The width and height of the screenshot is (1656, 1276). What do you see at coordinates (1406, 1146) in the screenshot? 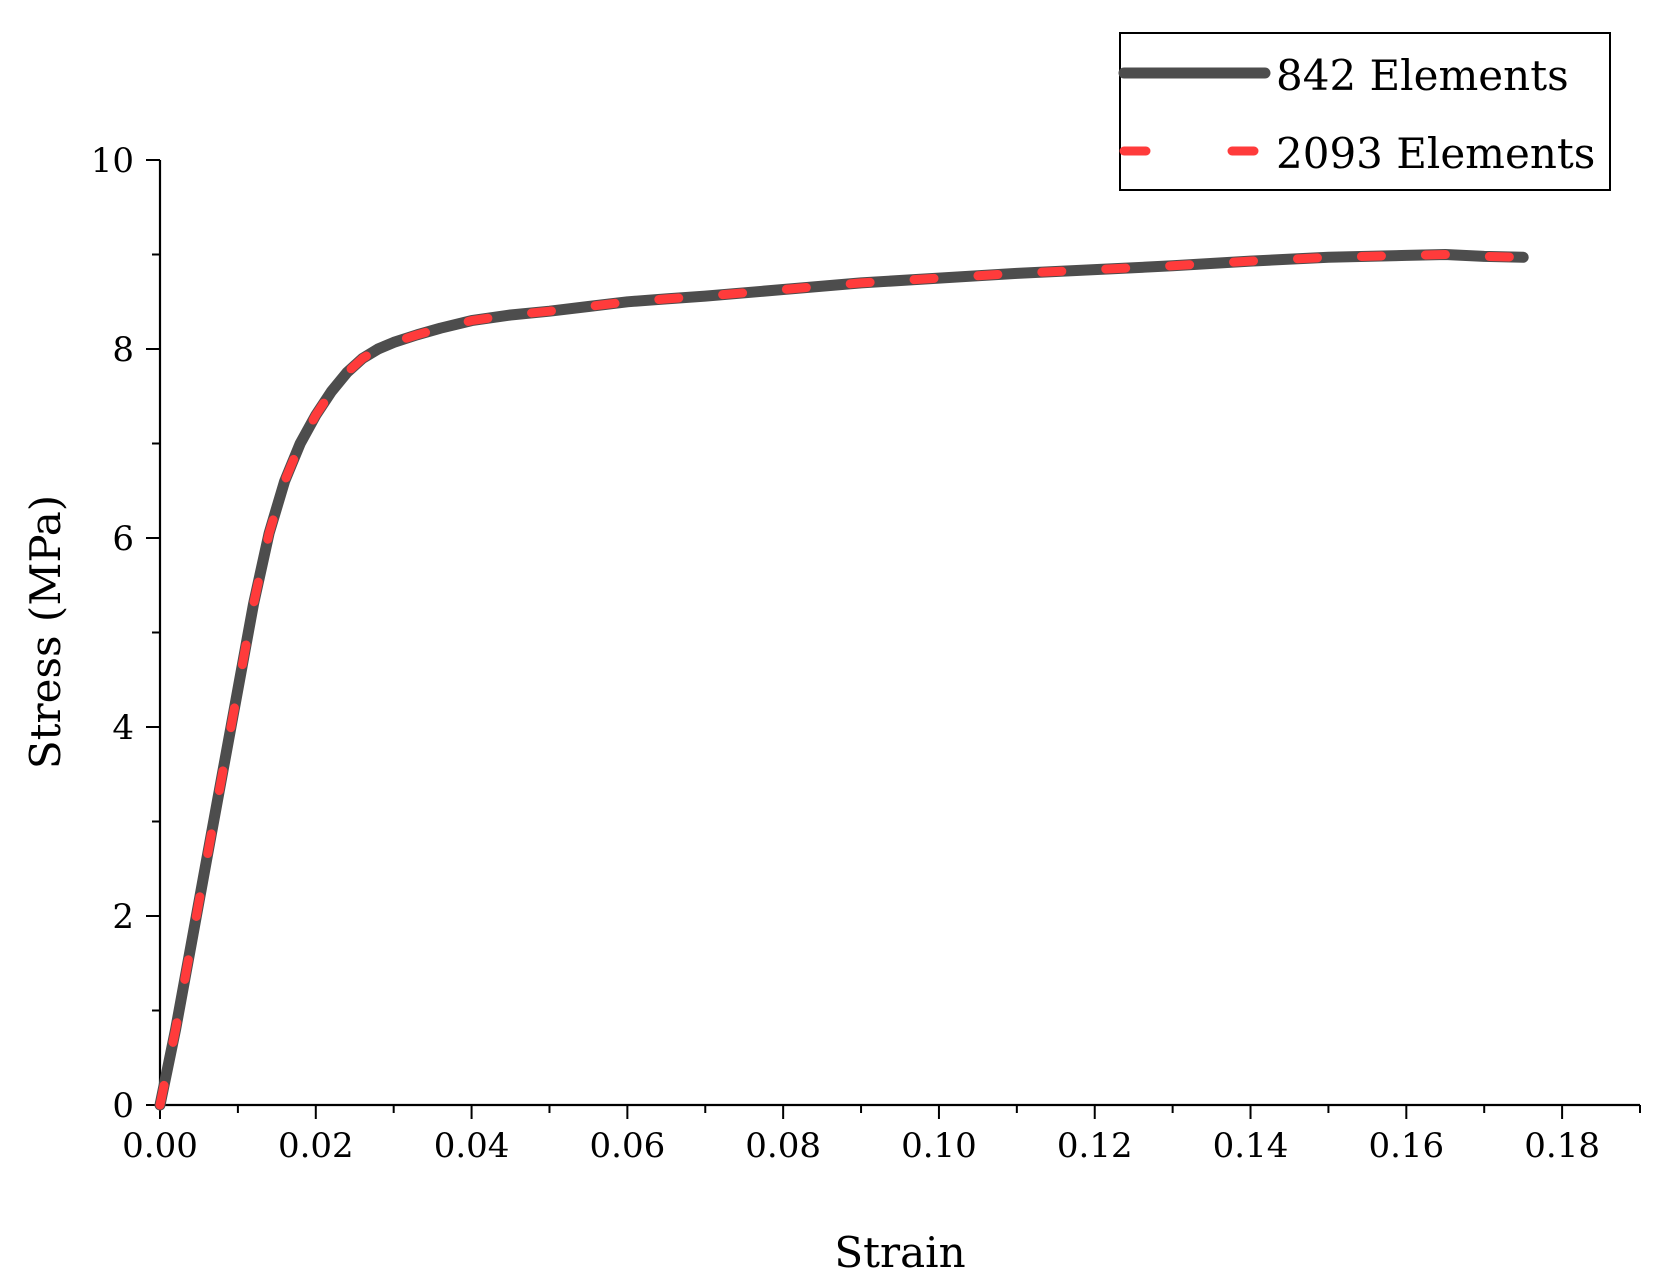
I see `x-tick-label: 0.16` at bounding box center [1406, 1146].